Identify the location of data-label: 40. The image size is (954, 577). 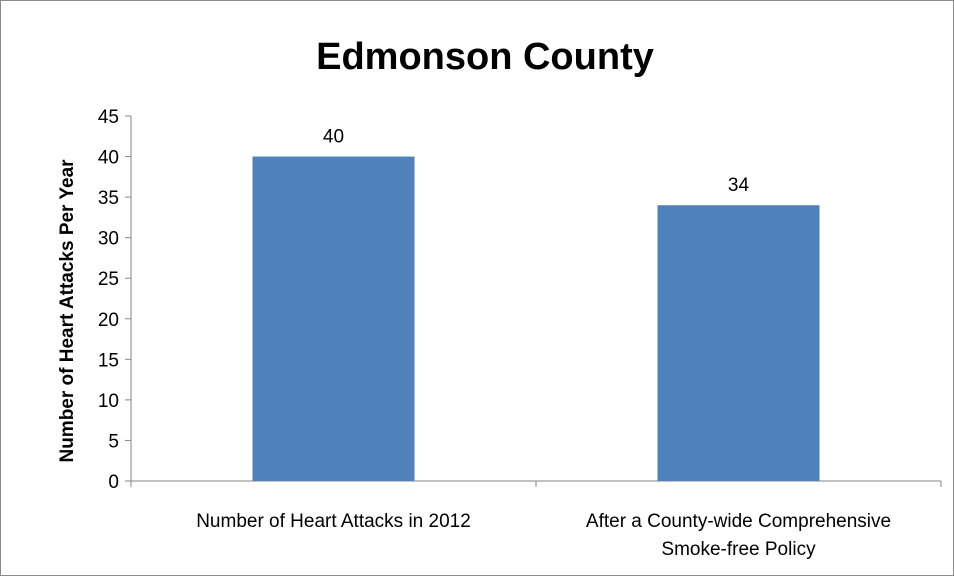
(333, 137).